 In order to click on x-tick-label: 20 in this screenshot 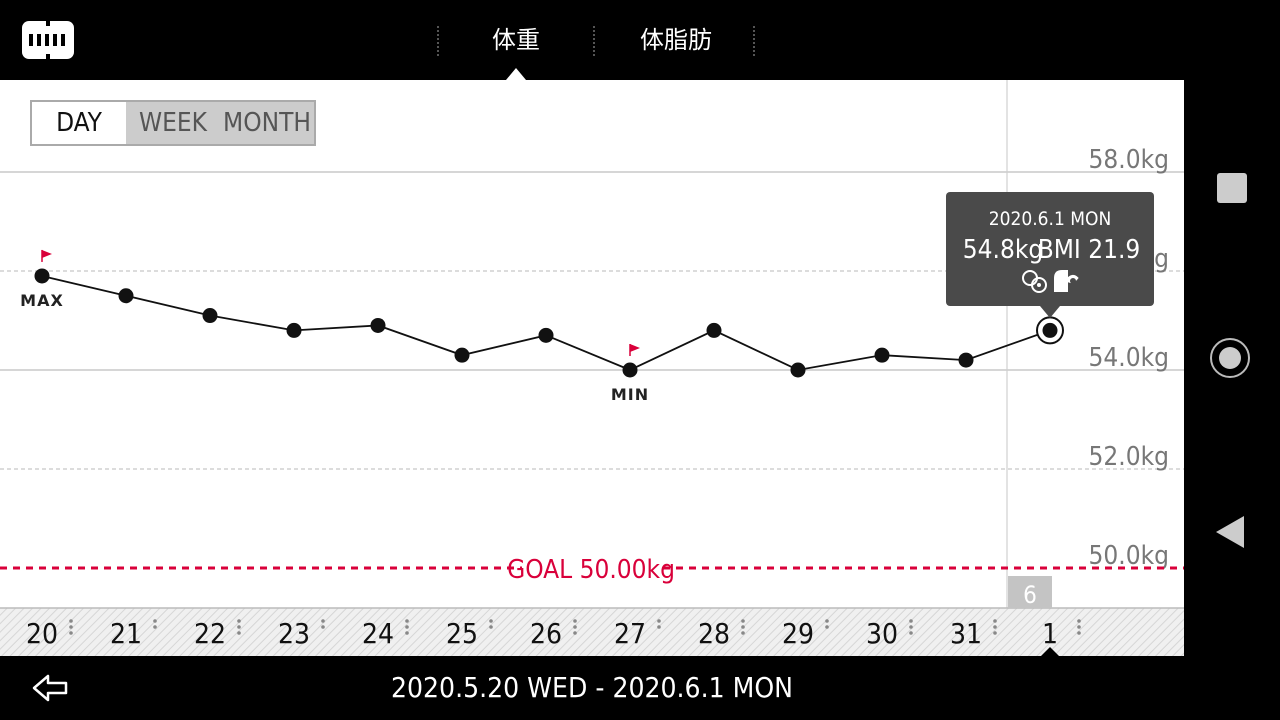, I will do `click(42, 633)`.